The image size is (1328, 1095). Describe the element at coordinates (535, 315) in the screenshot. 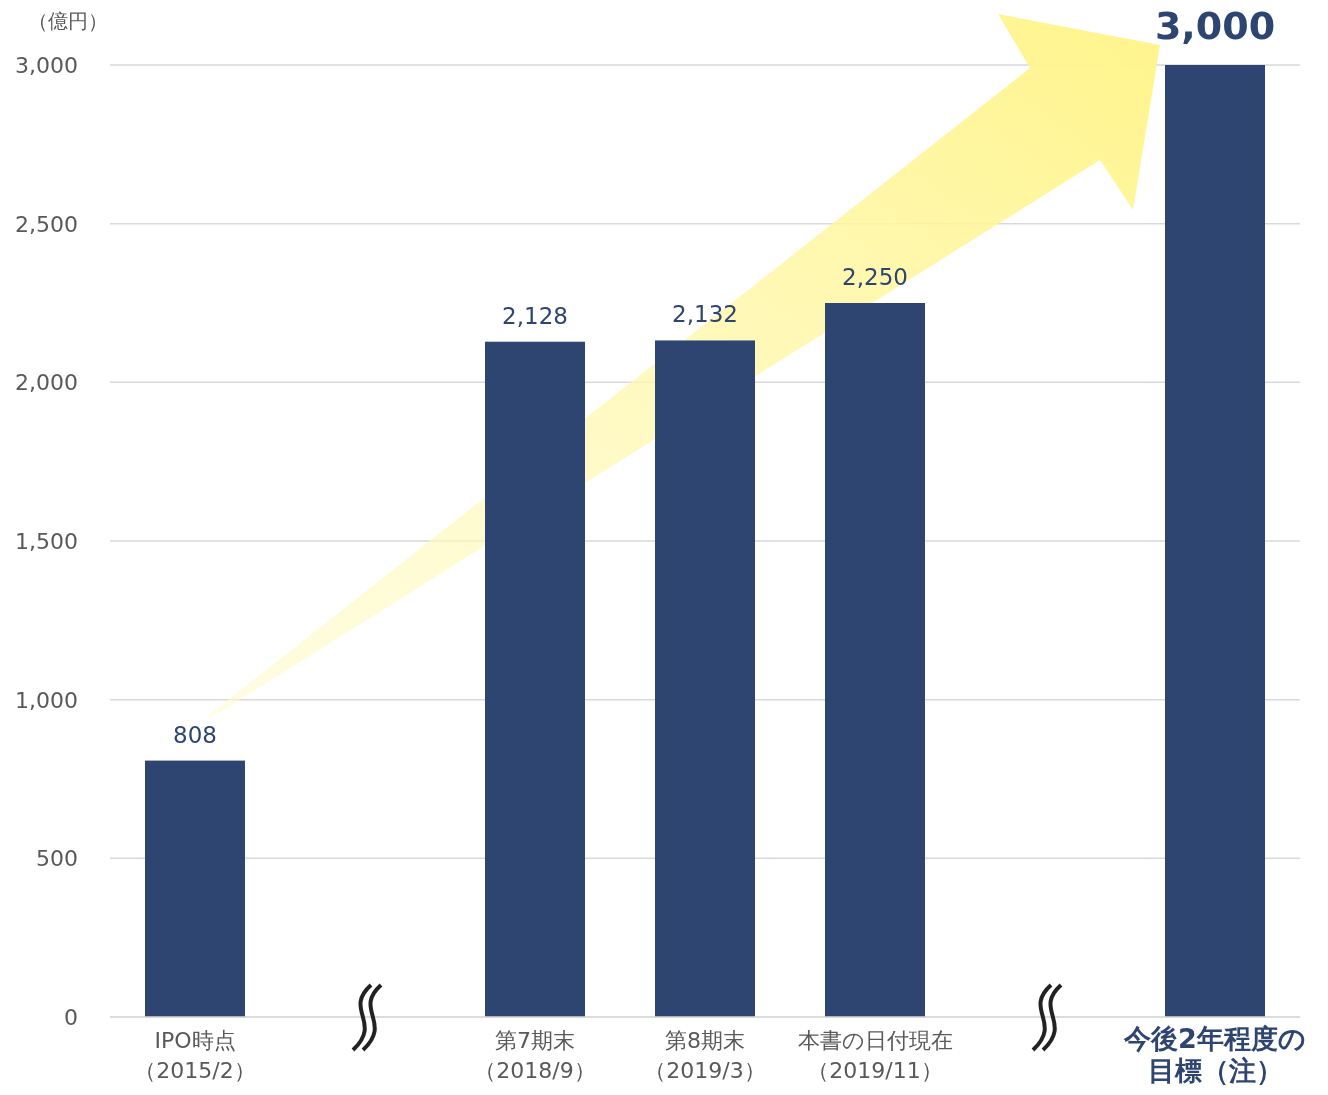

I see `data-label: 2,128` at that location.